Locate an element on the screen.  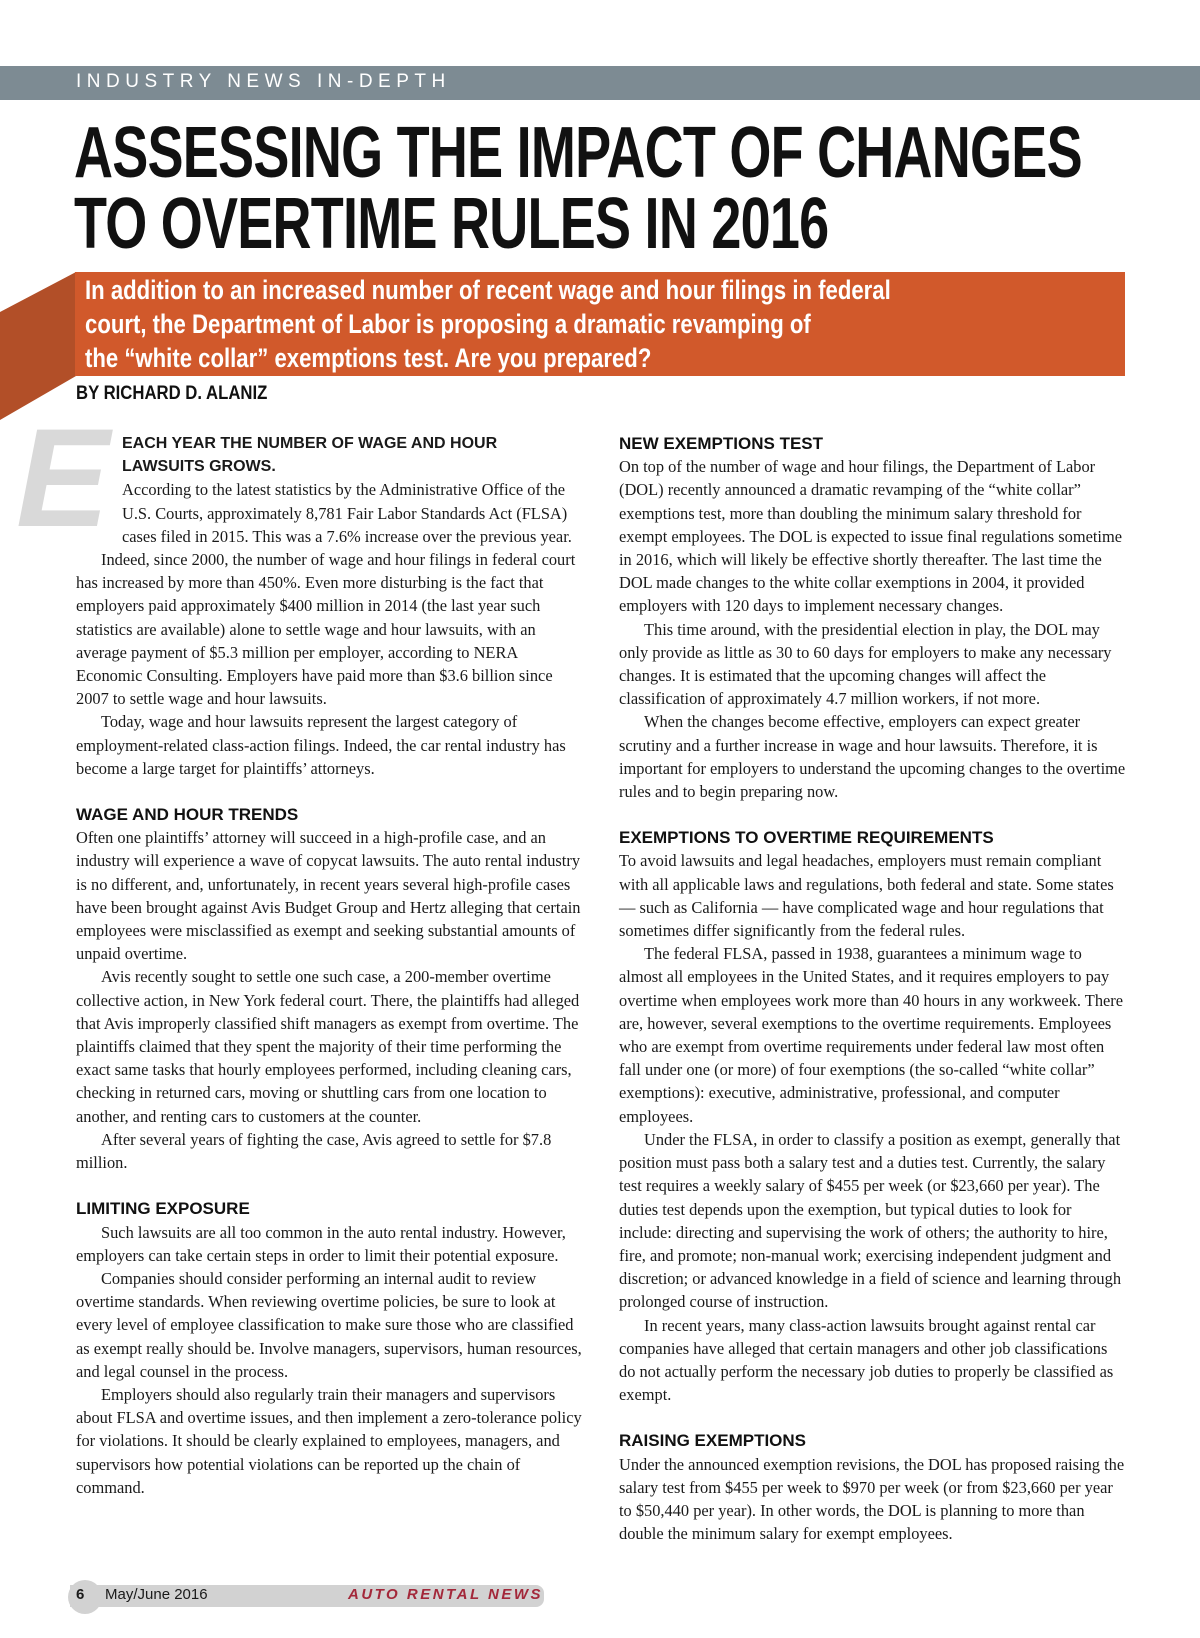
deck-banner is located at coordinates (600, 324).